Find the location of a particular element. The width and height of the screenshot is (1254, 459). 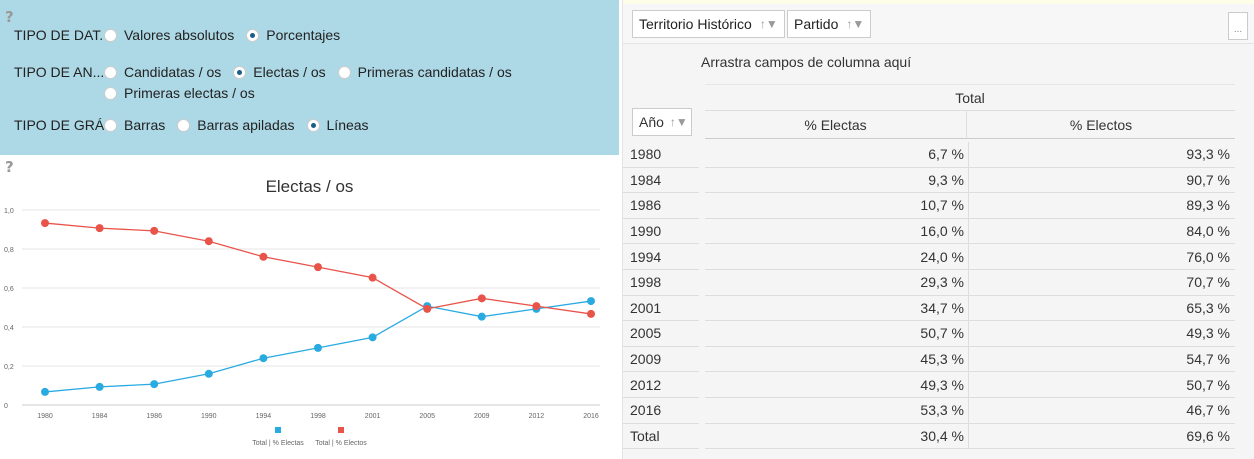

radio-label: Electas / os is located at coordinates (289, 72).